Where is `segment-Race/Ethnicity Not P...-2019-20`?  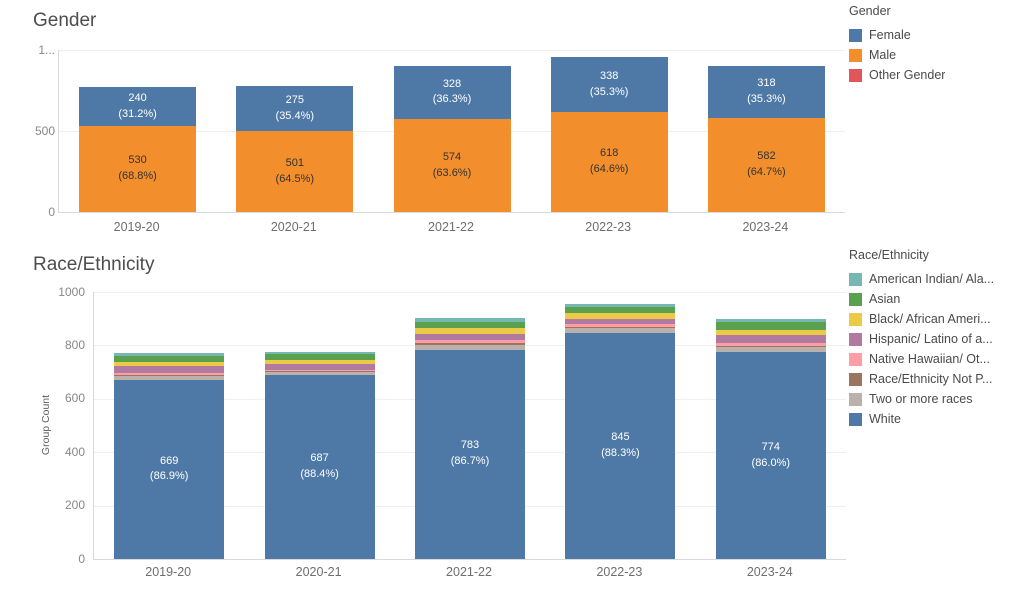 segment-Race/Ethnicity Not P...-2019-20 is located at coordinates (169, 375).